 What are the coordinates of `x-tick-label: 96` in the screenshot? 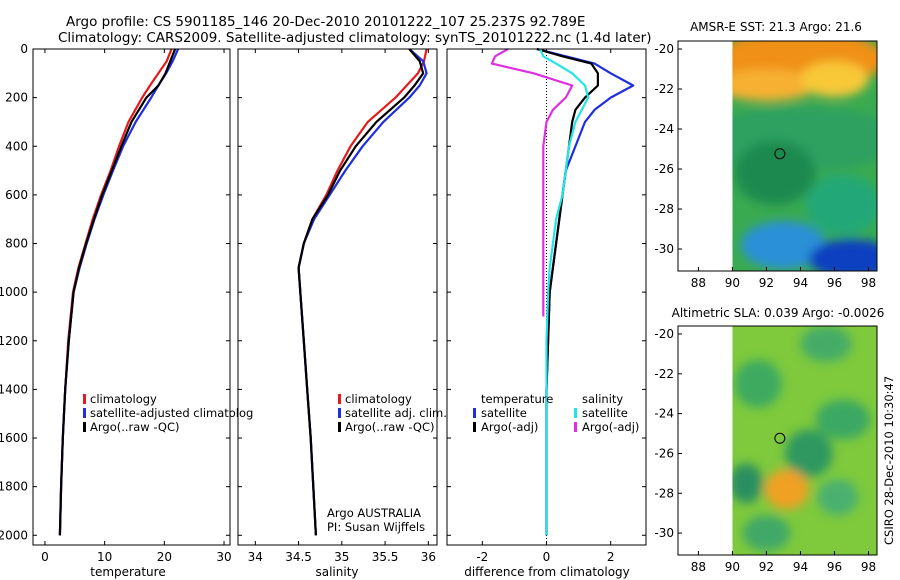 It's located at (834, 567).